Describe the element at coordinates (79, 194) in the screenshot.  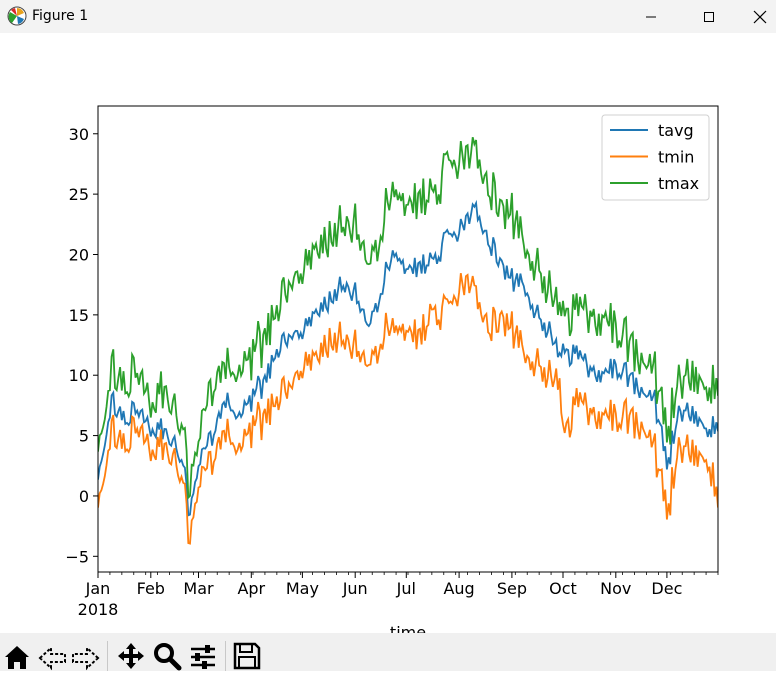
I see `y-tick-label: 25` at that location.